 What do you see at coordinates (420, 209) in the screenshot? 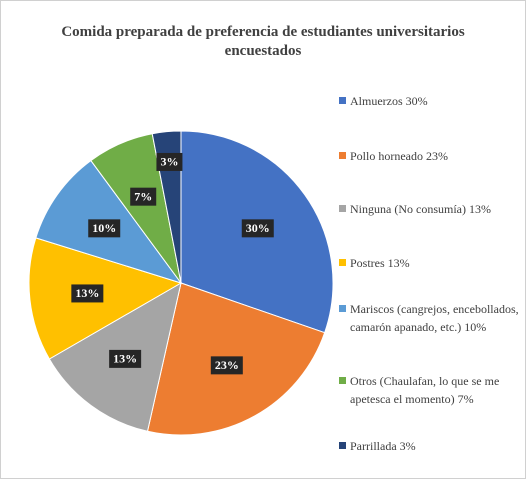
I see `legend-label: Ninguna (No consumía) 13%` at bounding box center [420, 209].